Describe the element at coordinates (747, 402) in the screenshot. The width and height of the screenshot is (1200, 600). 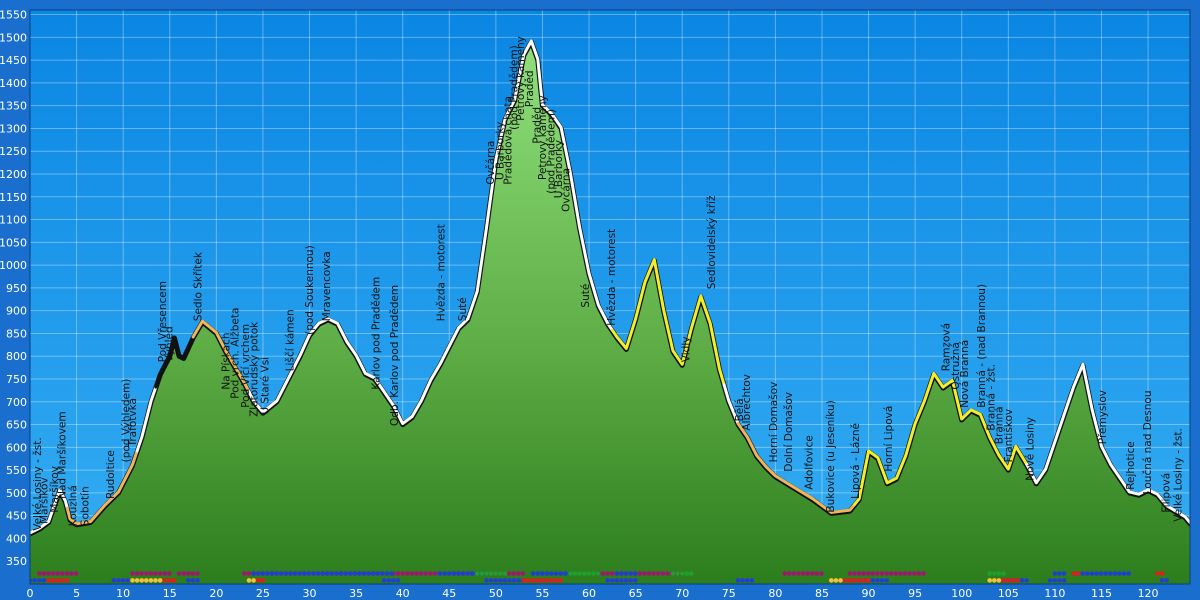
I see `place-label: Albrechtov` at that location.